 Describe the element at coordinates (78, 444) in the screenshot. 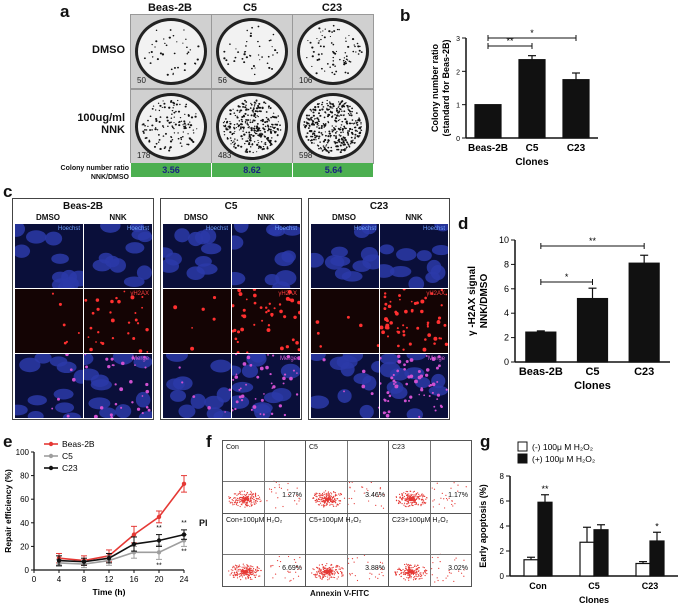

I see `legend-label: Beas-2B` at that location.